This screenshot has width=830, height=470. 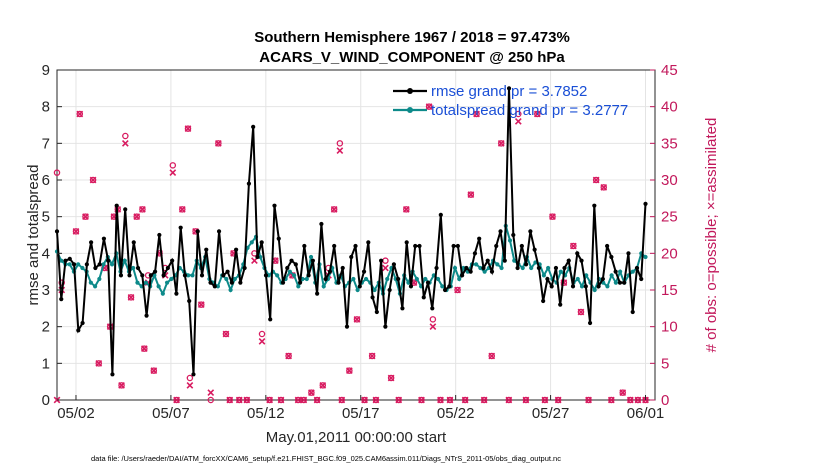 What do you see at coordinates (669, 143) in the screenshot?
I see `y2-tick-label: 35` at bounding box center [669, 143].